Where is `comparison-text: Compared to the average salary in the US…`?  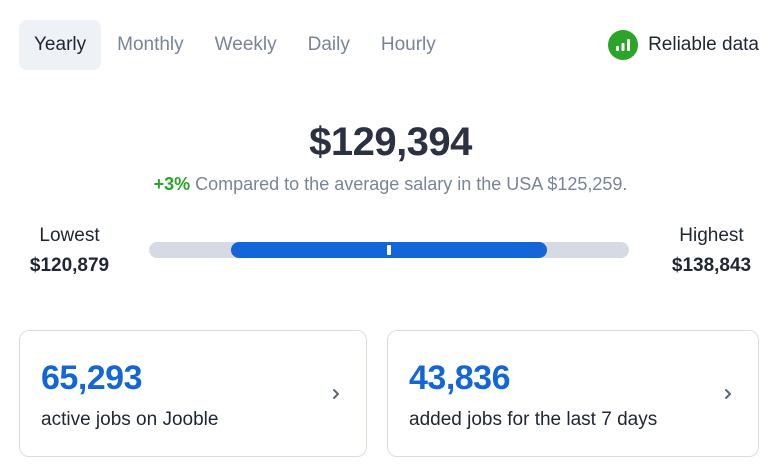
comparison-text: Compared to the average salary in the US… is located at coordinates (411, 184).